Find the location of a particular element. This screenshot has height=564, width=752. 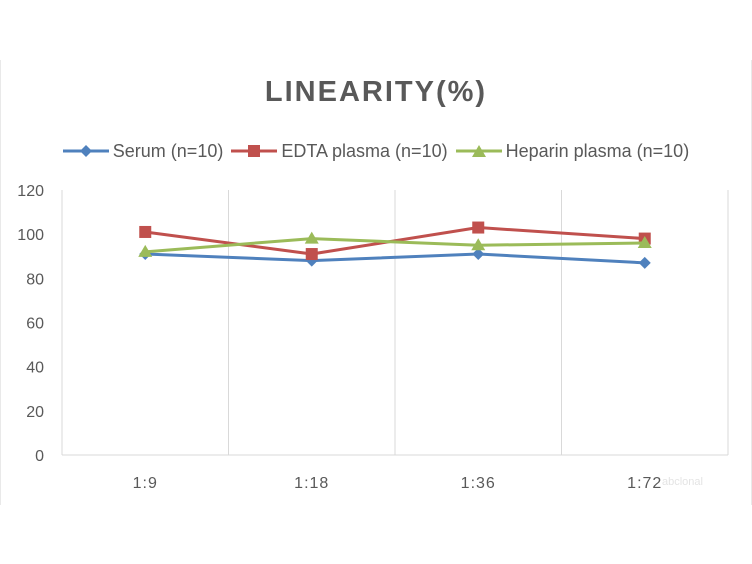

x-tick-label-3: 1:72 is located at coordinates (644, 483).